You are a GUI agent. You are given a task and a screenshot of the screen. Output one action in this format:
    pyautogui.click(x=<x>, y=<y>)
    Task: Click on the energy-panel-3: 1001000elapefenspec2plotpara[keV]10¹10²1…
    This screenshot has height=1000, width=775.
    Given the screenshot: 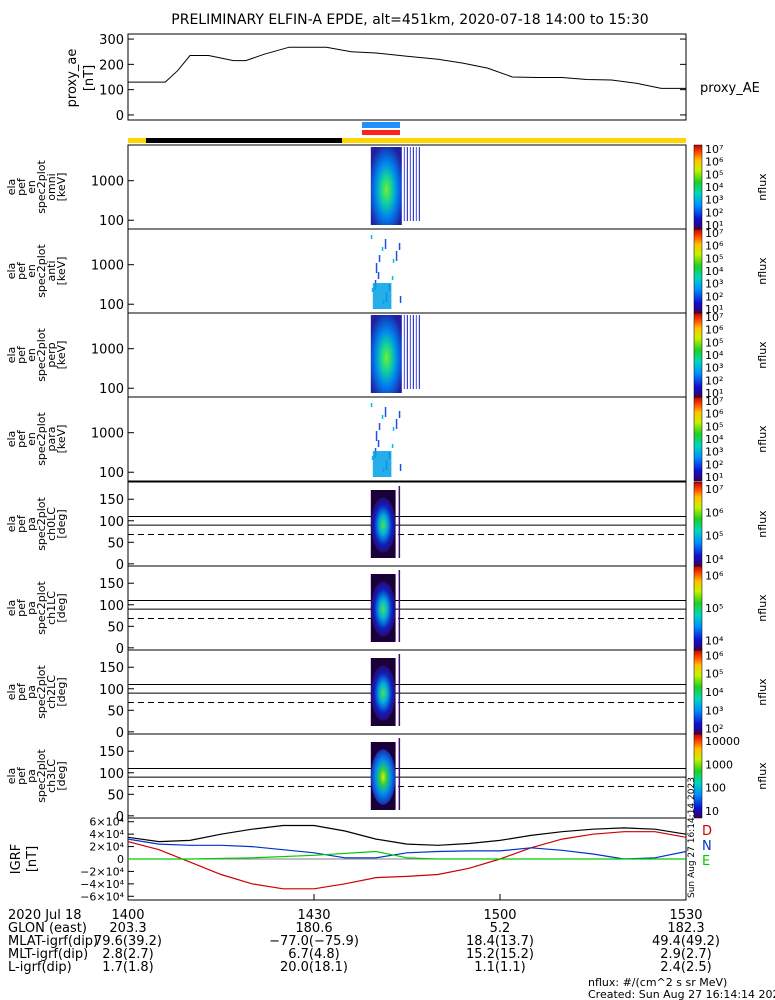 What is the action you would take?
    pyautogui.click(x=387, y=439)
    